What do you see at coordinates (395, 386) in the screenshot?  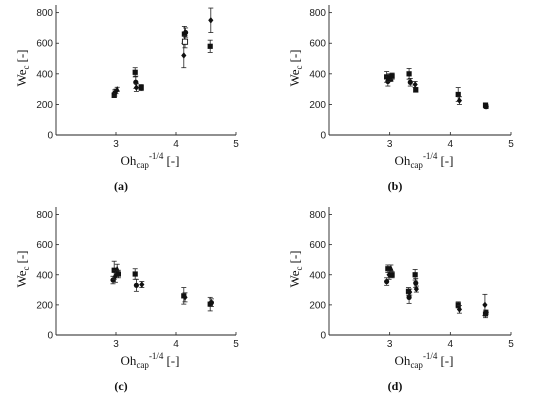 I see `panel-label: (d)` at bounding box center [395, 386].